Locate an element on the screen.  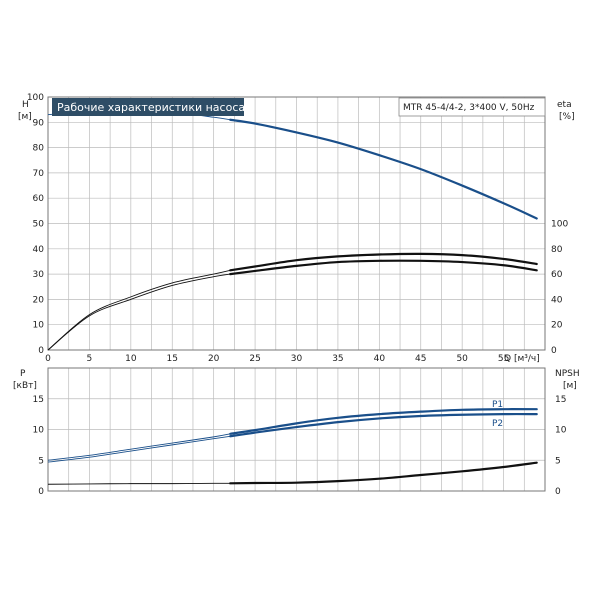
power-tick-label: 0 is located at coordinates (41, 492).